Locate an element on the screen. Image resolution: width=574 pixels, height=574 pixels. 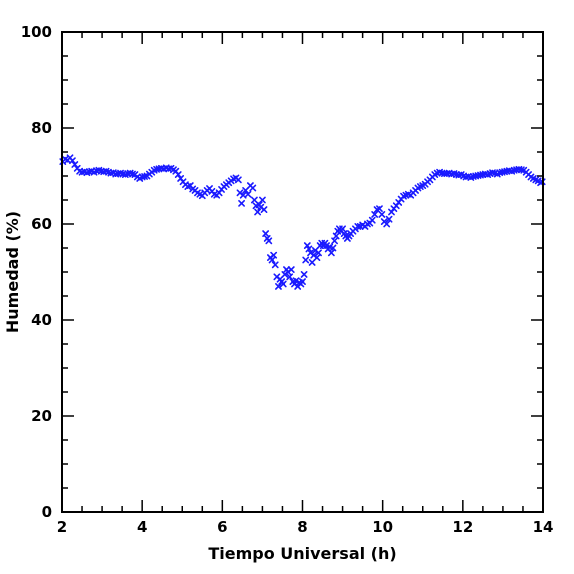
y-tick-label: 40 is located at coordinates (41, 320).